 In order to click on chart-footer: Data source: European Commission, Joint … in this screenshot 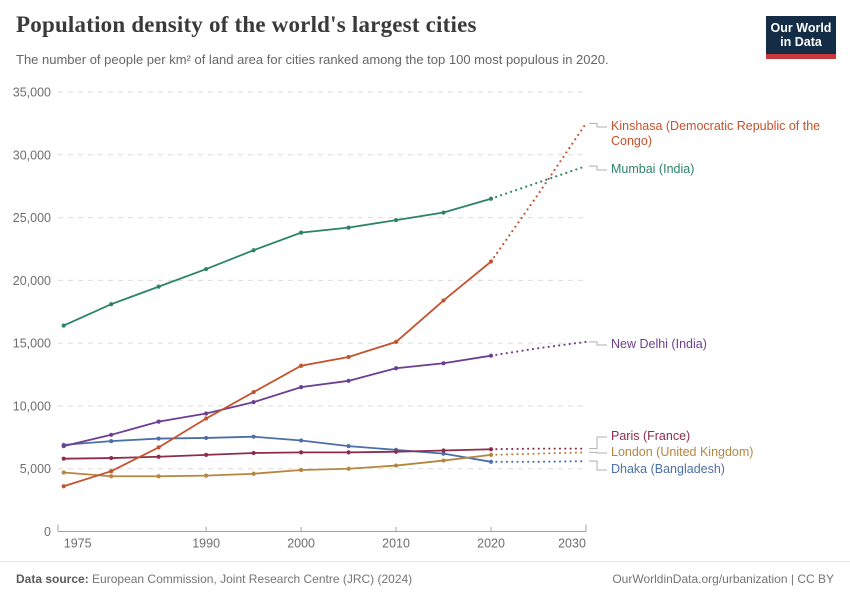, I will do `click(425, 580)`.